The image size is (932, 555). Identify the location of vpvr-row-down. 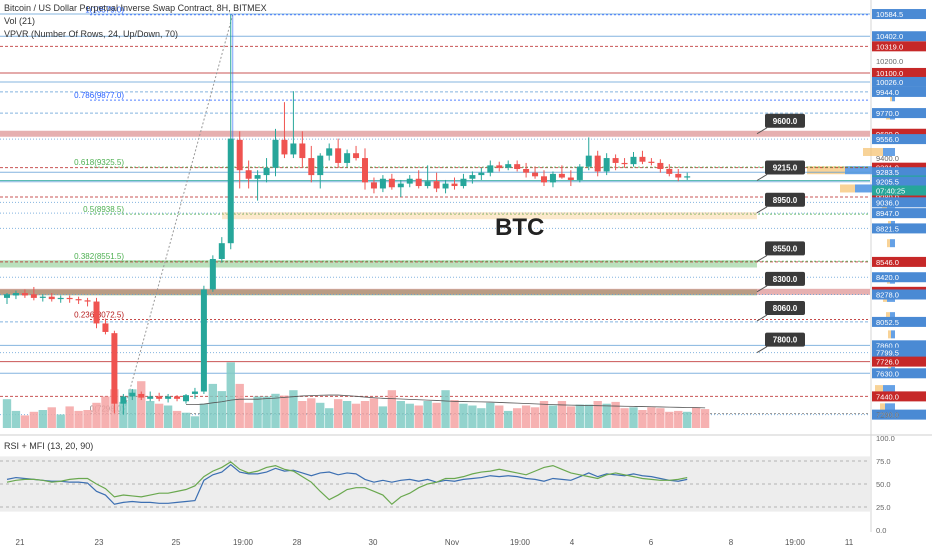
(882, 407).